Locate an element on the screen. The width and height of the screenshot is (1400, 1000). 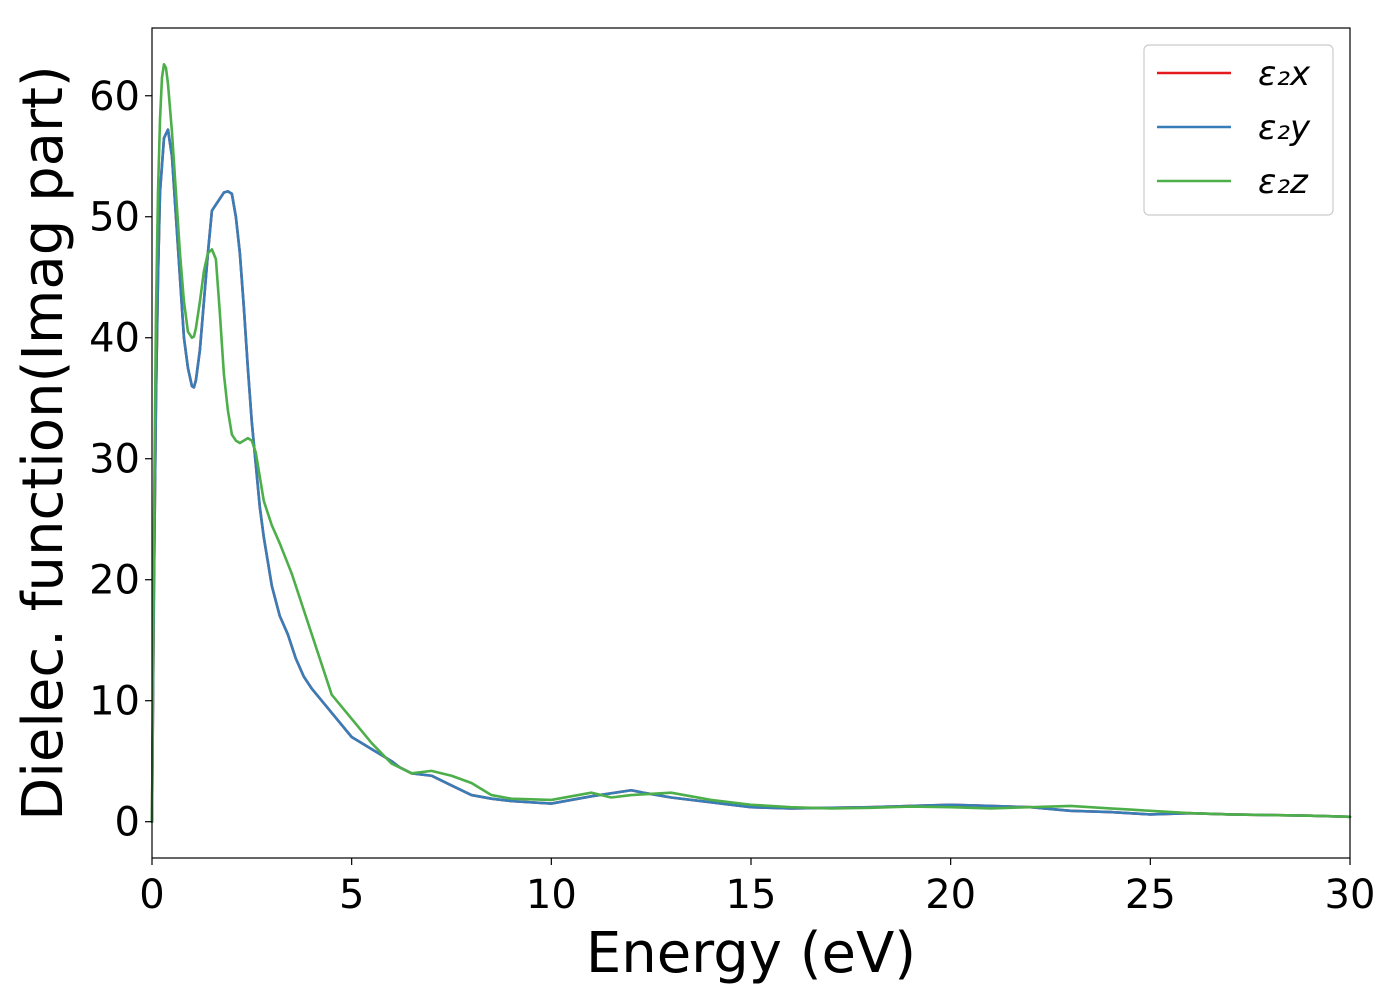
x-tick-label: 15 is located at coordinates (751, 895).